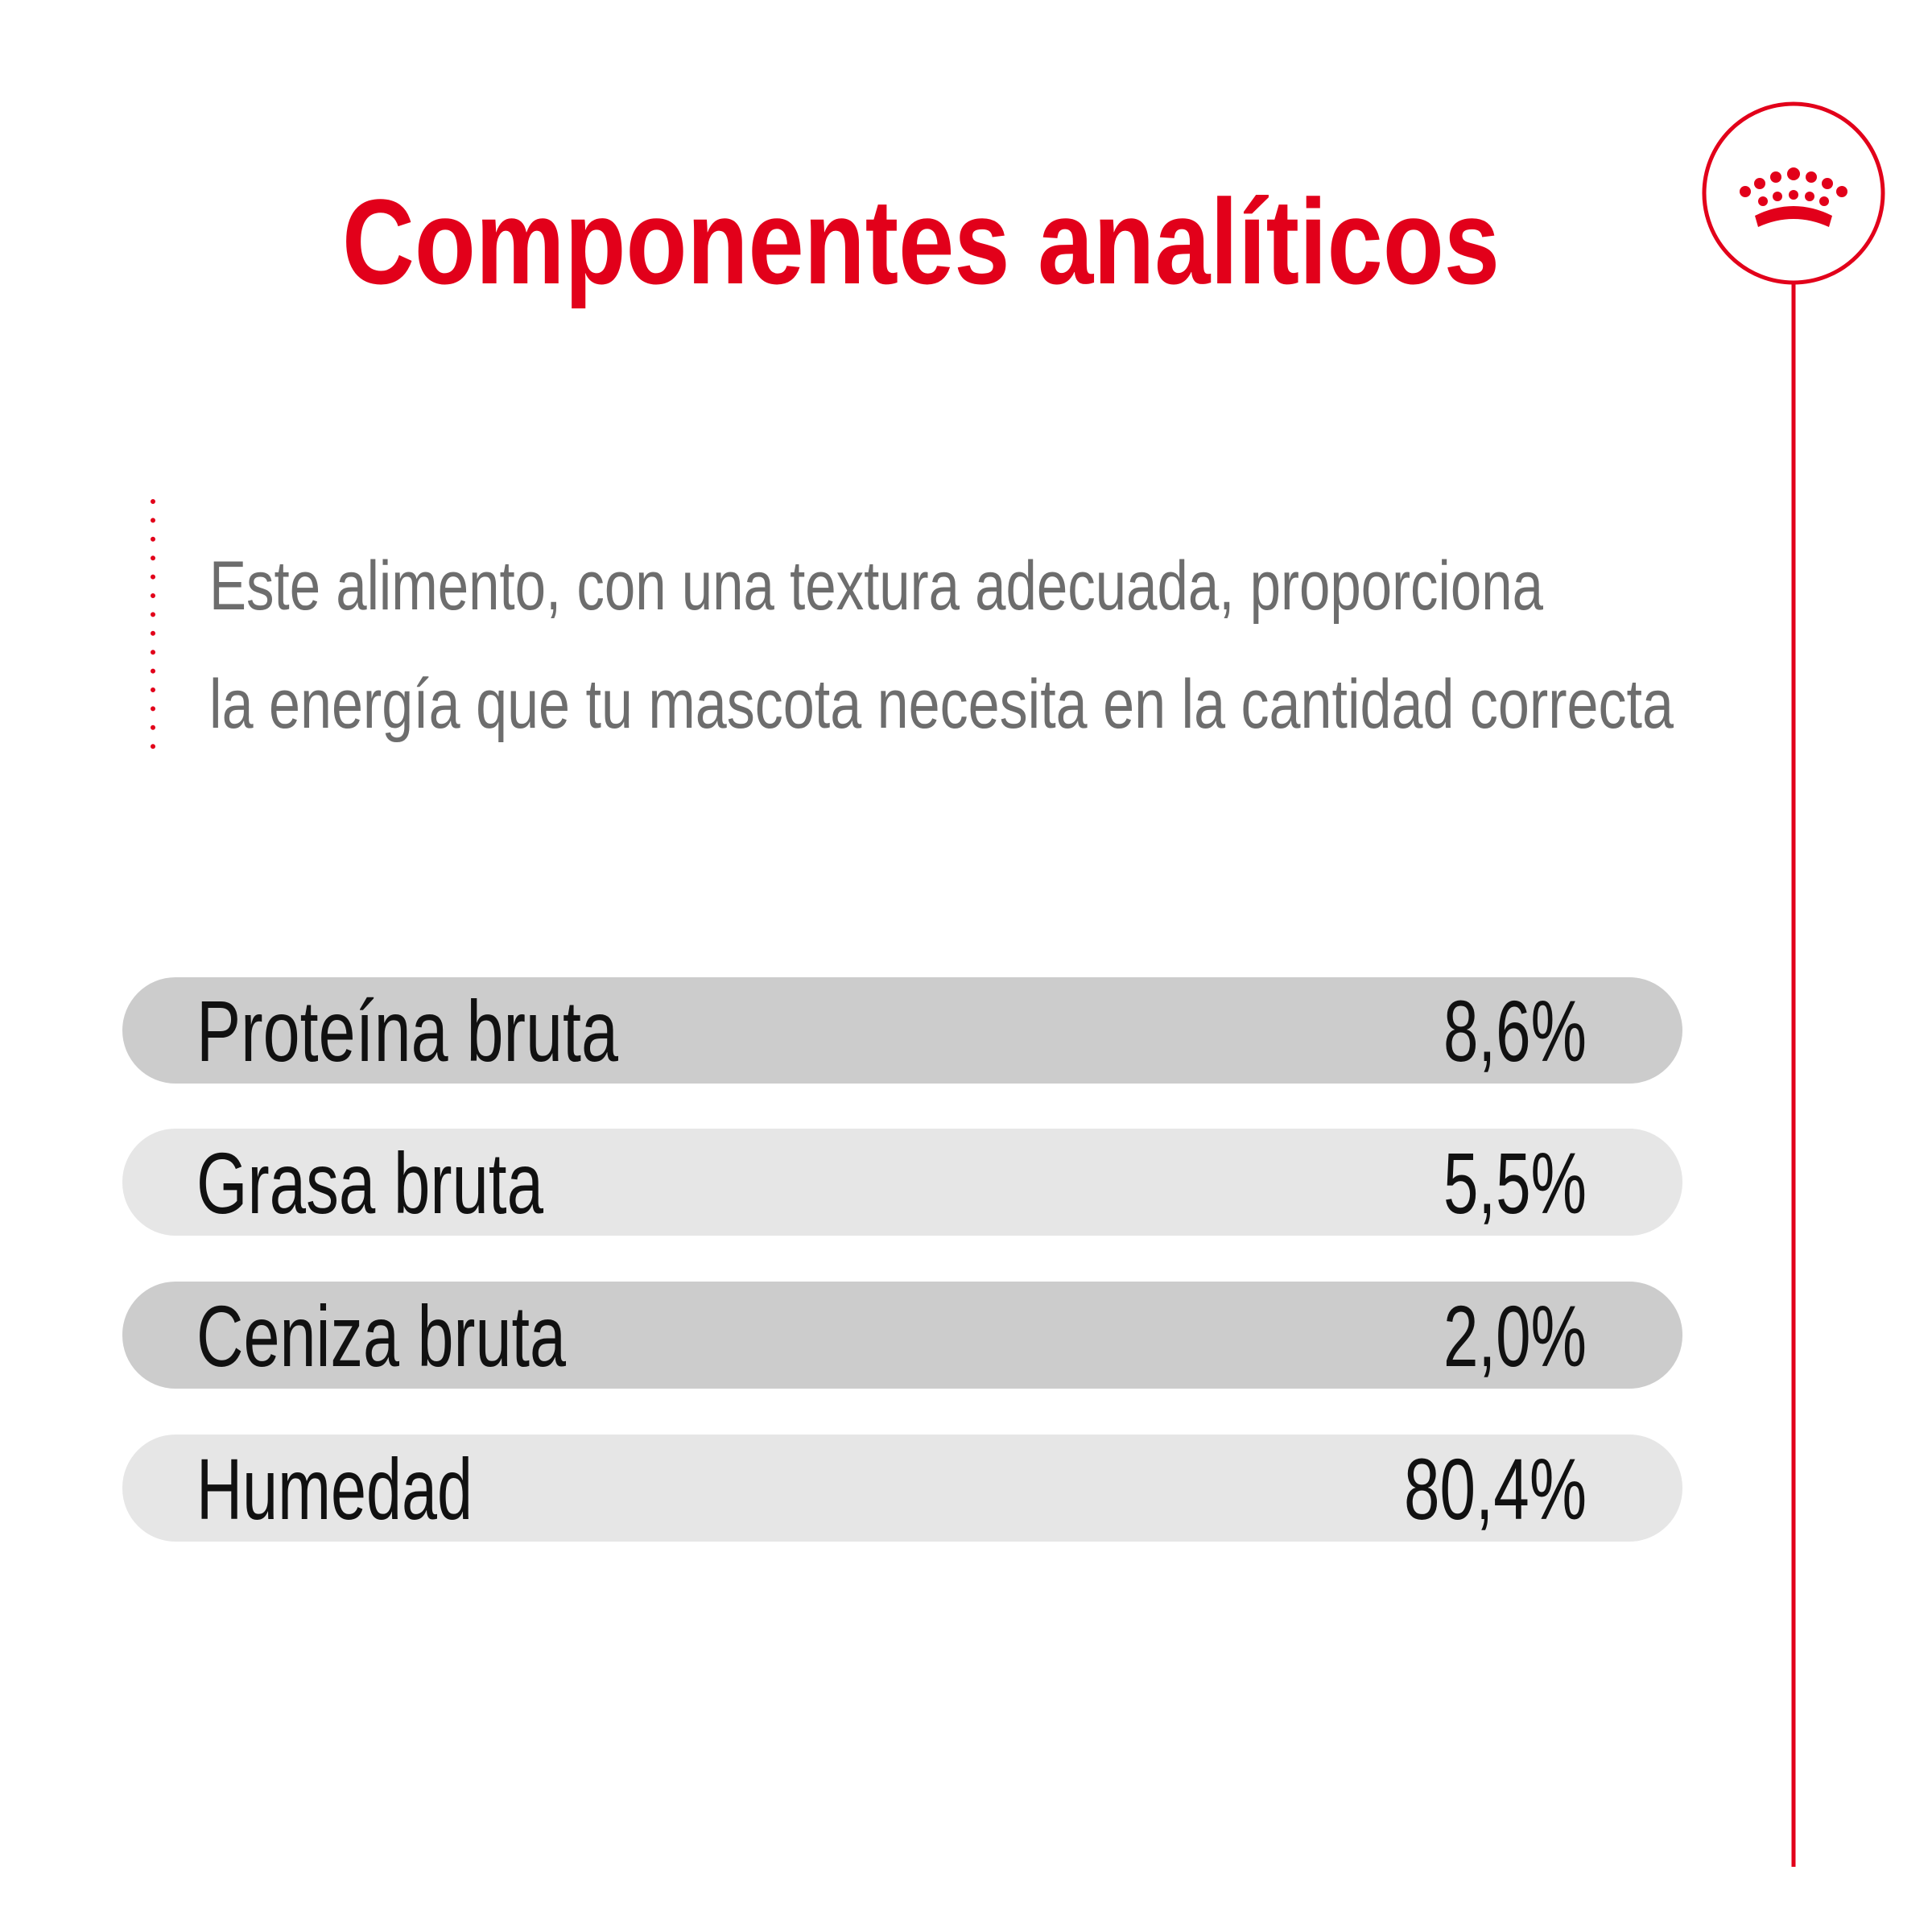 The width and height of the screenshot is (1932, 1932). Describe the element at coordinates (1793, 984) in the screenshot. I see `brand-logo` at that location.